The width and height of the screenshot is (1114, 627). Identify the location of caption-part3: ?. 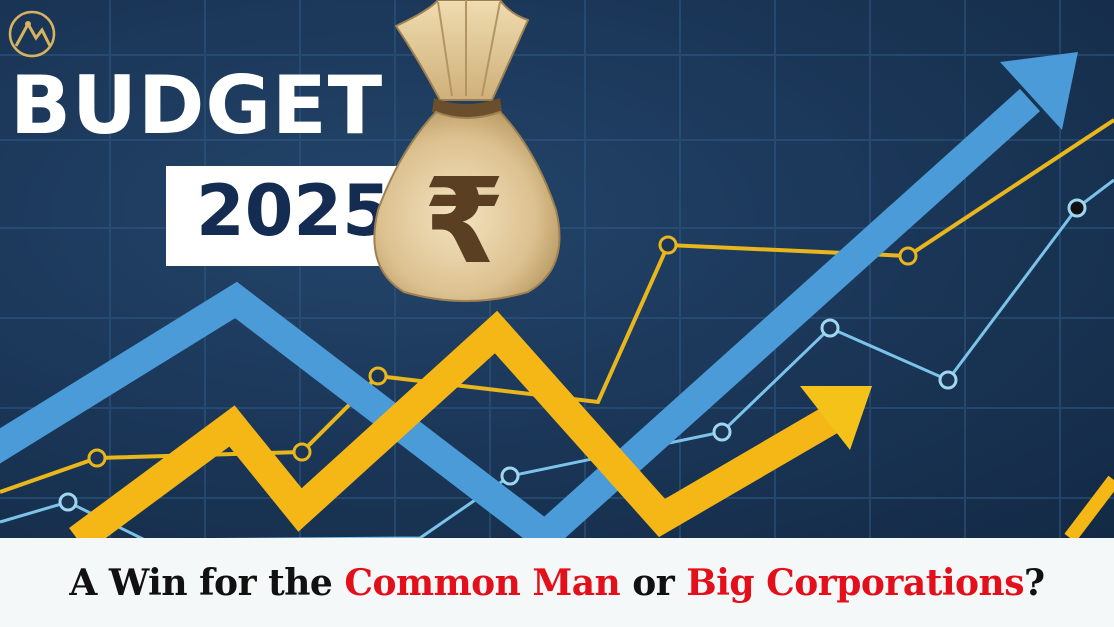
(1034, 582).